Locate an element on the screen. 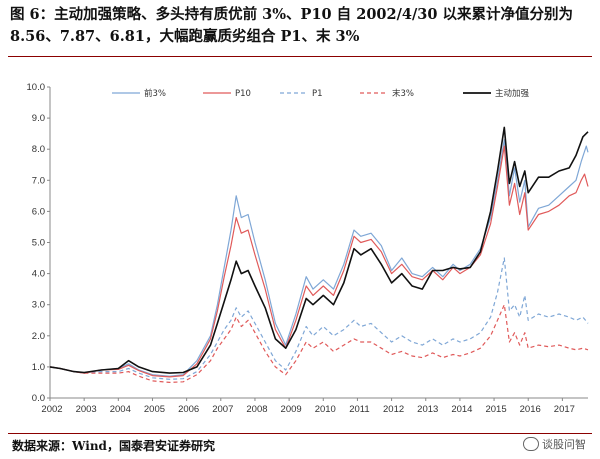 Image resolution: width=600 pixels, height=459 pixels. x-tick-label: 2009 is located at coordinates (291, 409).